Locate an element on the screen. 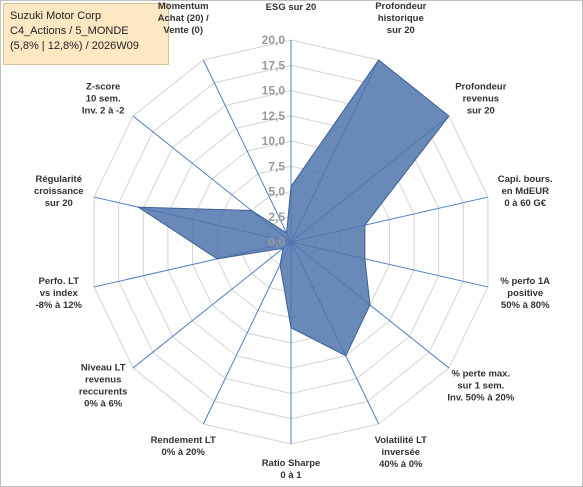 Image resolution: width=583 pixels, height=487 pixels. tick-label: 10,0 is located at coordinates (274, 141).